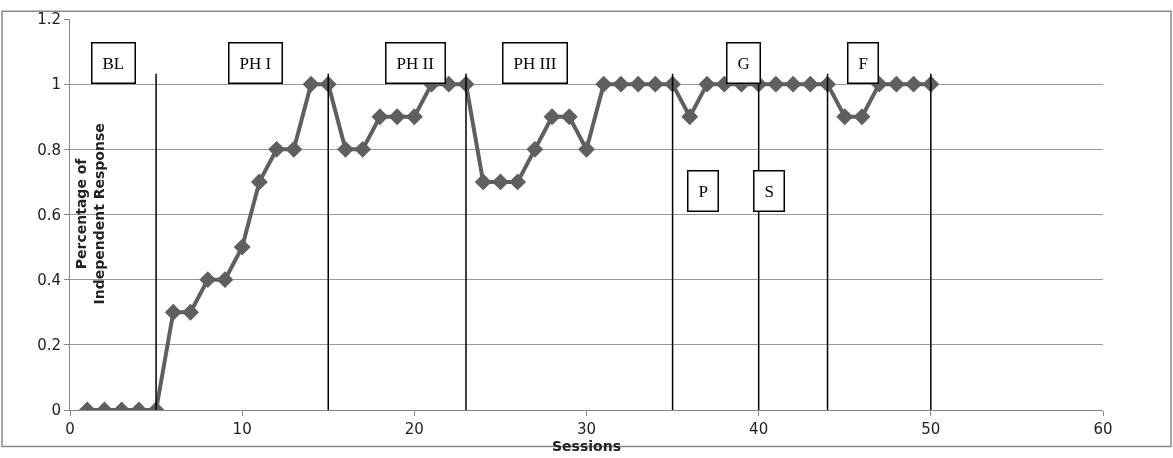  Describe the element at coordinates (703, 191) in the screenshot. I see `annotation: P` at that location.